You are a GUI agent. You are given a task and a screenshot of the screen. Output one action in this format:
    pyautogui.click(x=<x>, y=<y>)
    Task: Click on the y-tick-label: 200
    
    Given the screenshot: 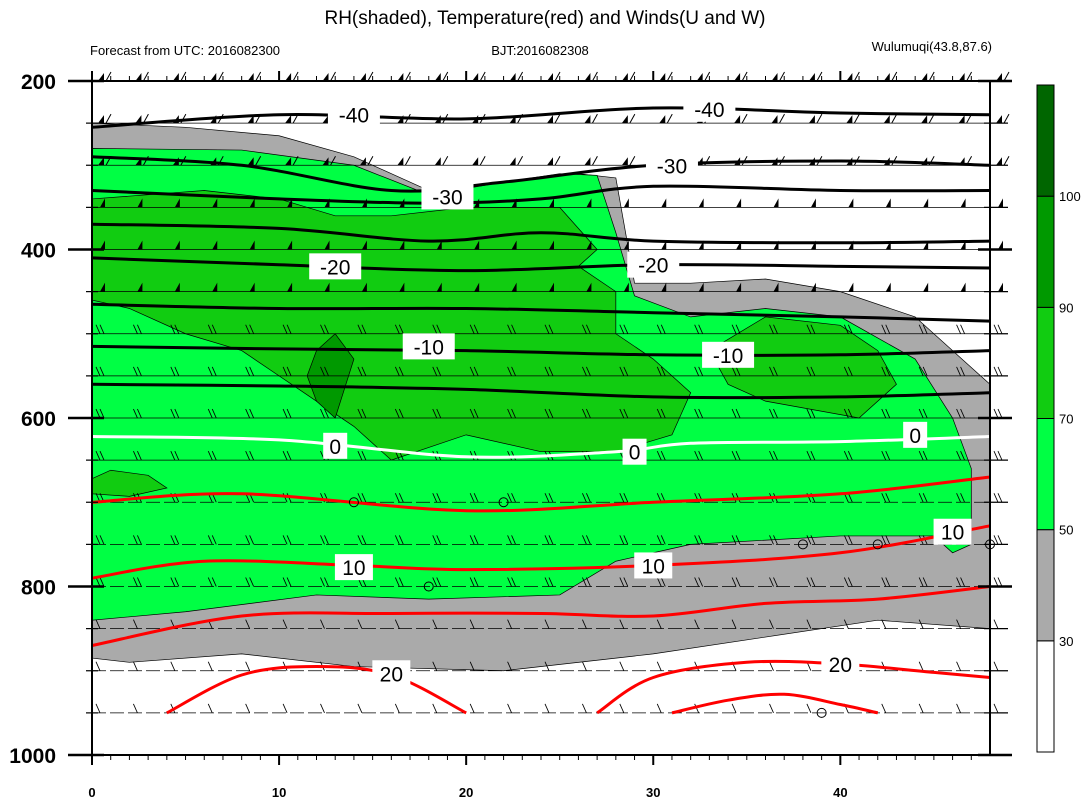 What is the action you would take?
    pyautogui.click(x=38, y=82)
    